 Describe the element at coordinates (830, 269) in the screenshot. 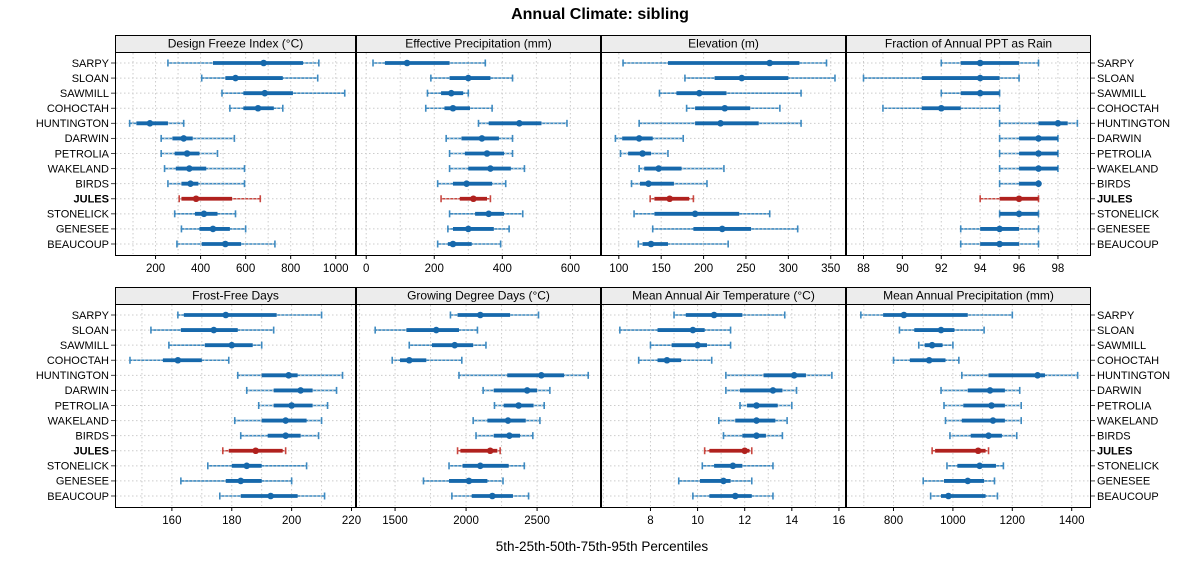

I see `x-tick-label: 350` at that location.